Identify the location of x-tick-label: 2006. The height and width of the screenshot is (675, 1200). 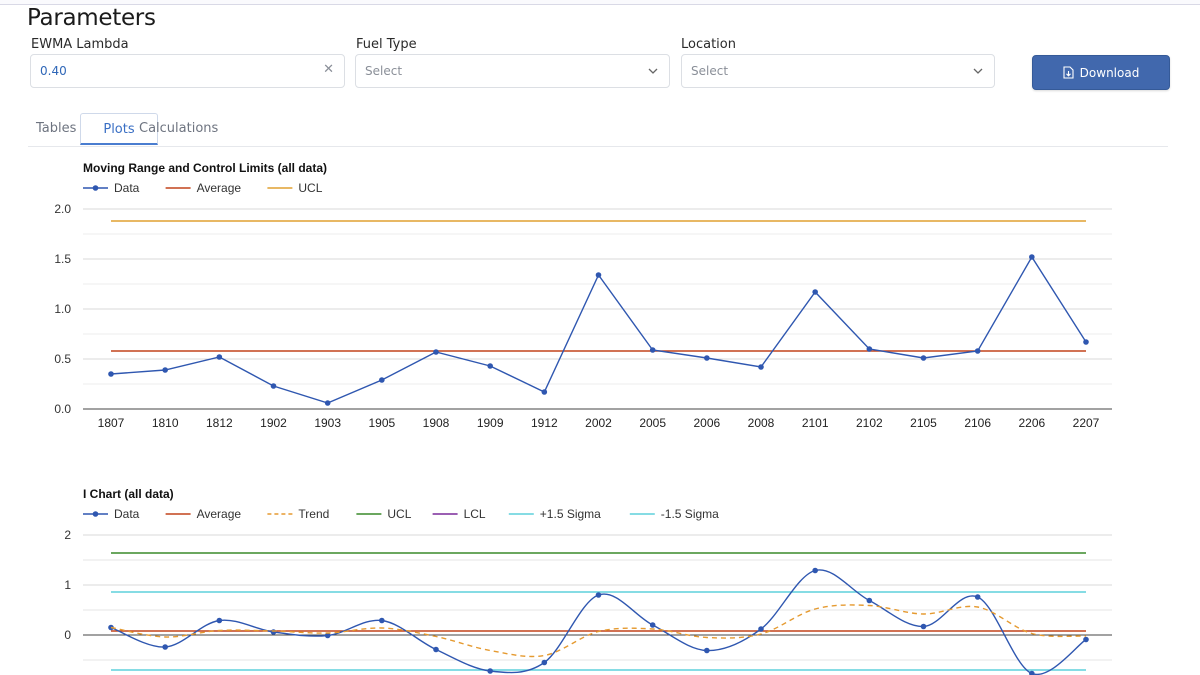
(706, 423).